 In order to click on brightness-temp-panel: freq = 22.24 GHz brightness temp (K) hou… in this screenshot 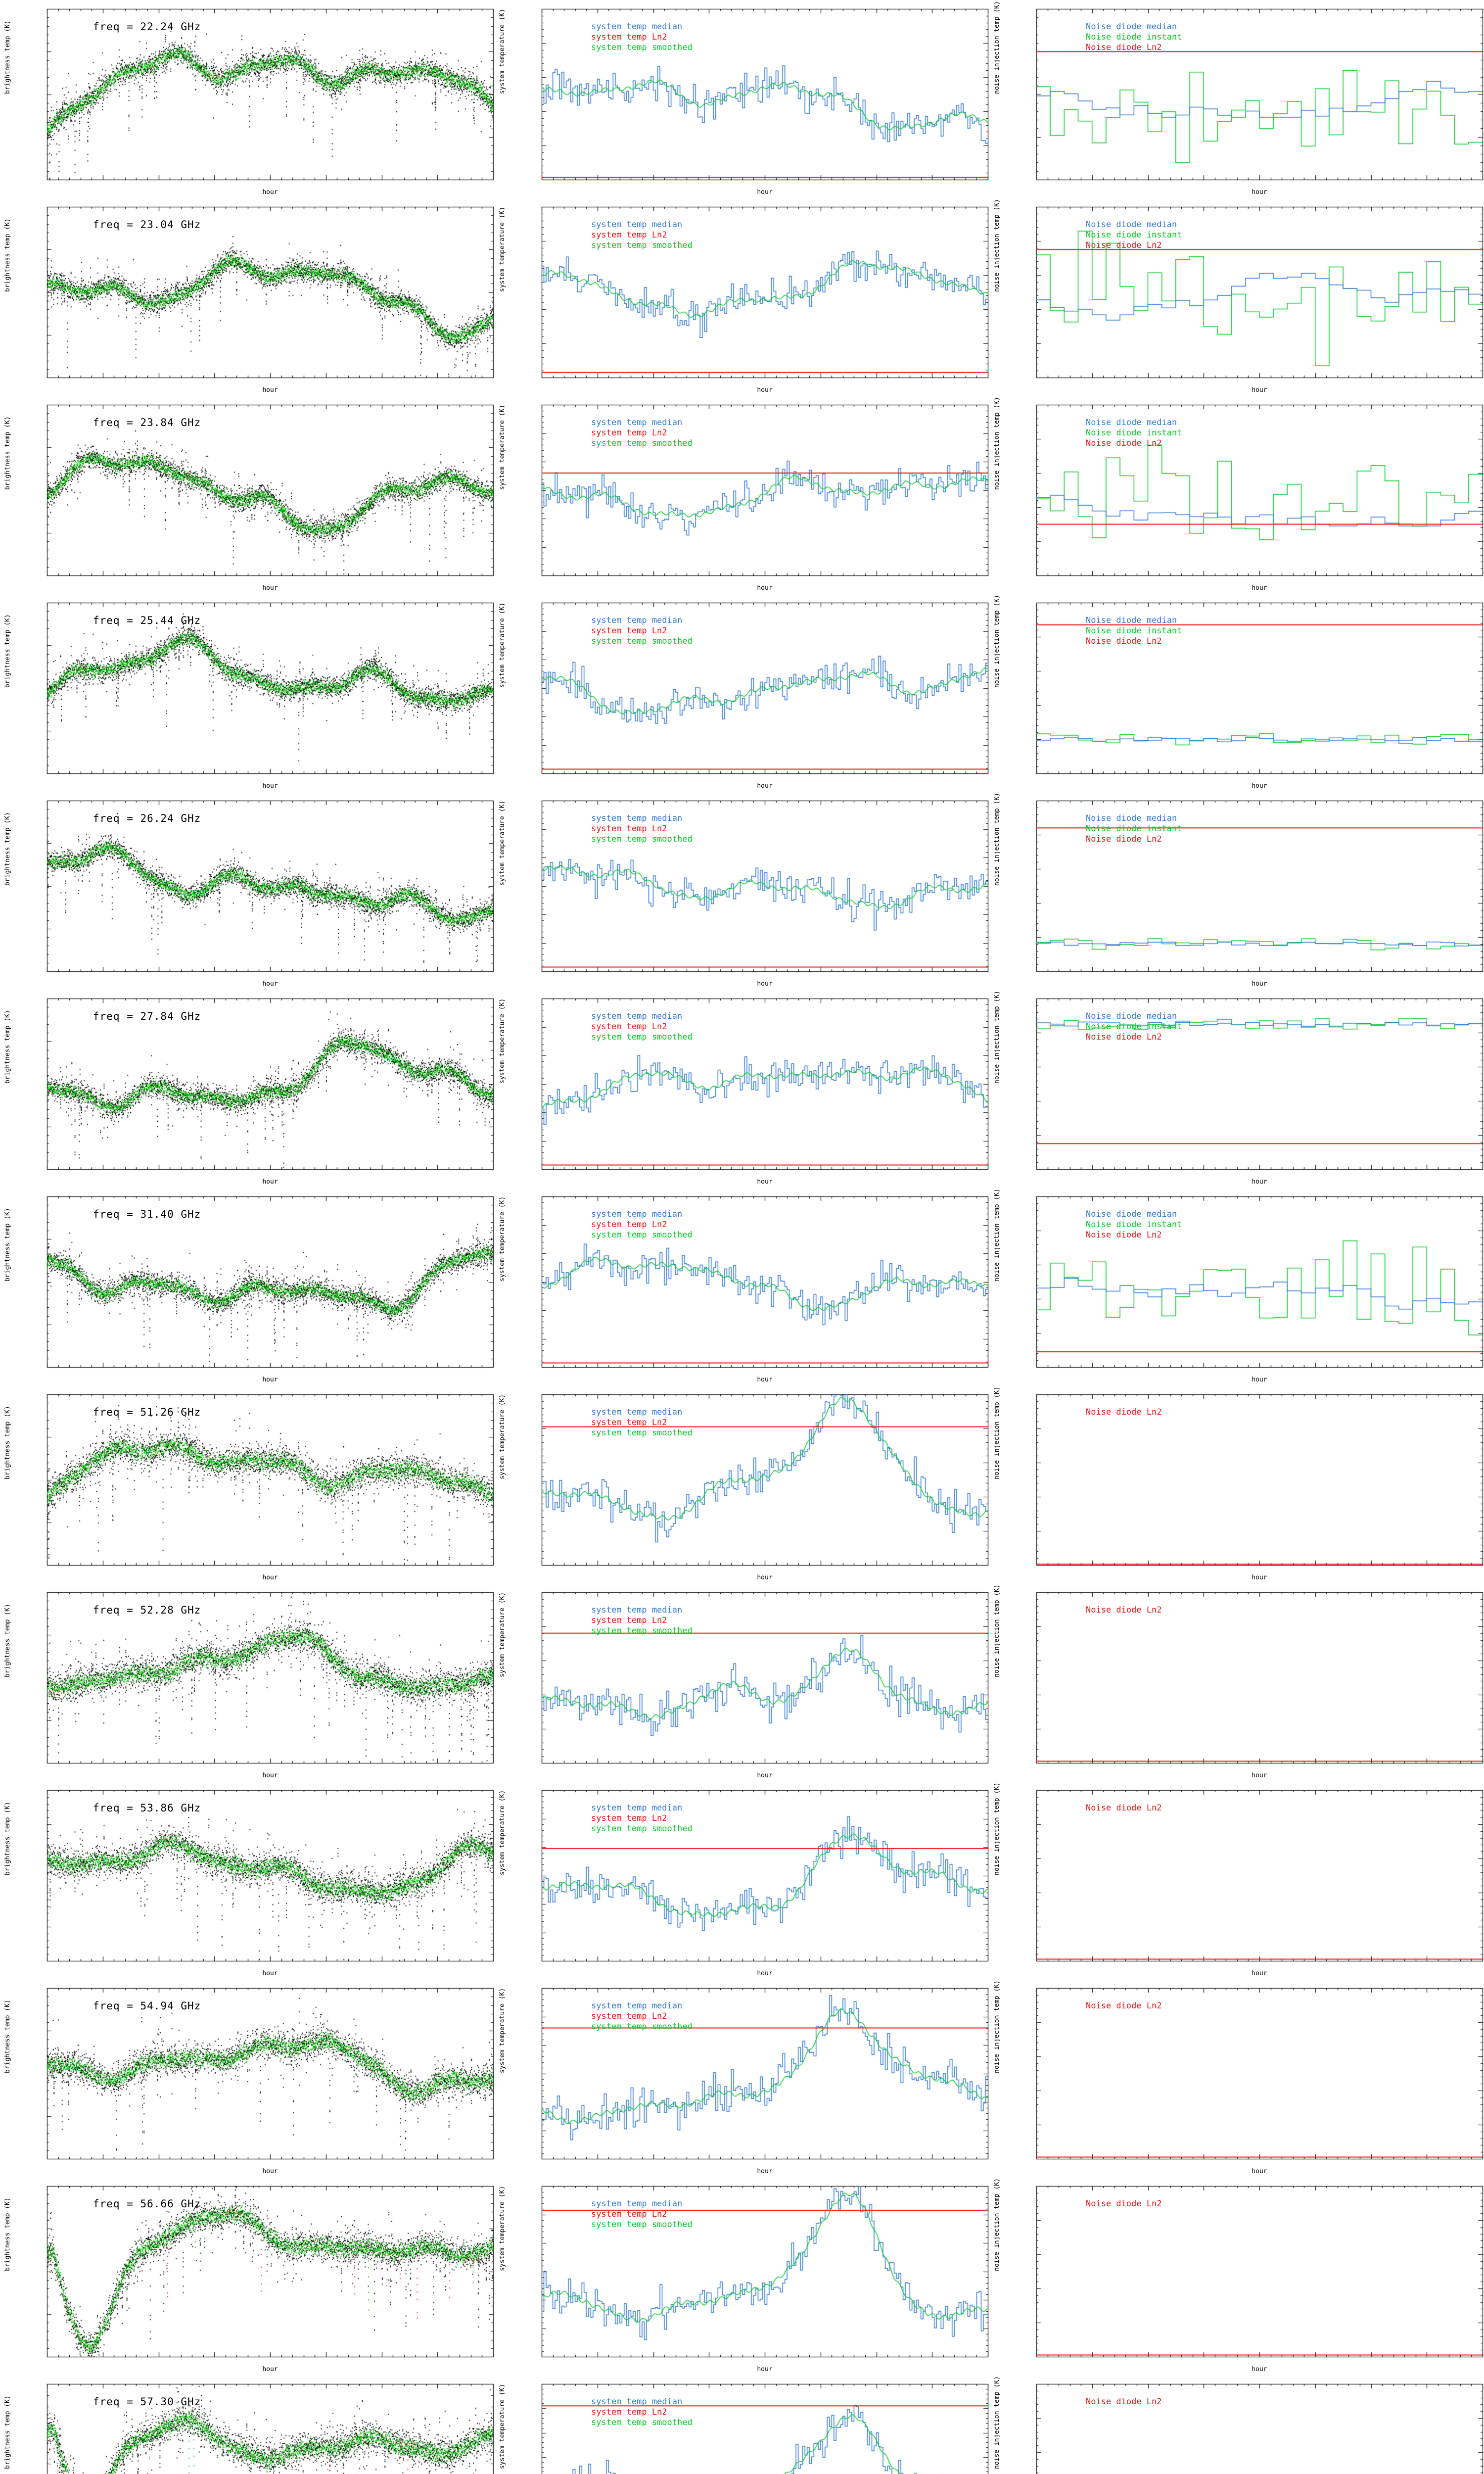, I will do `click(247, 99)`.